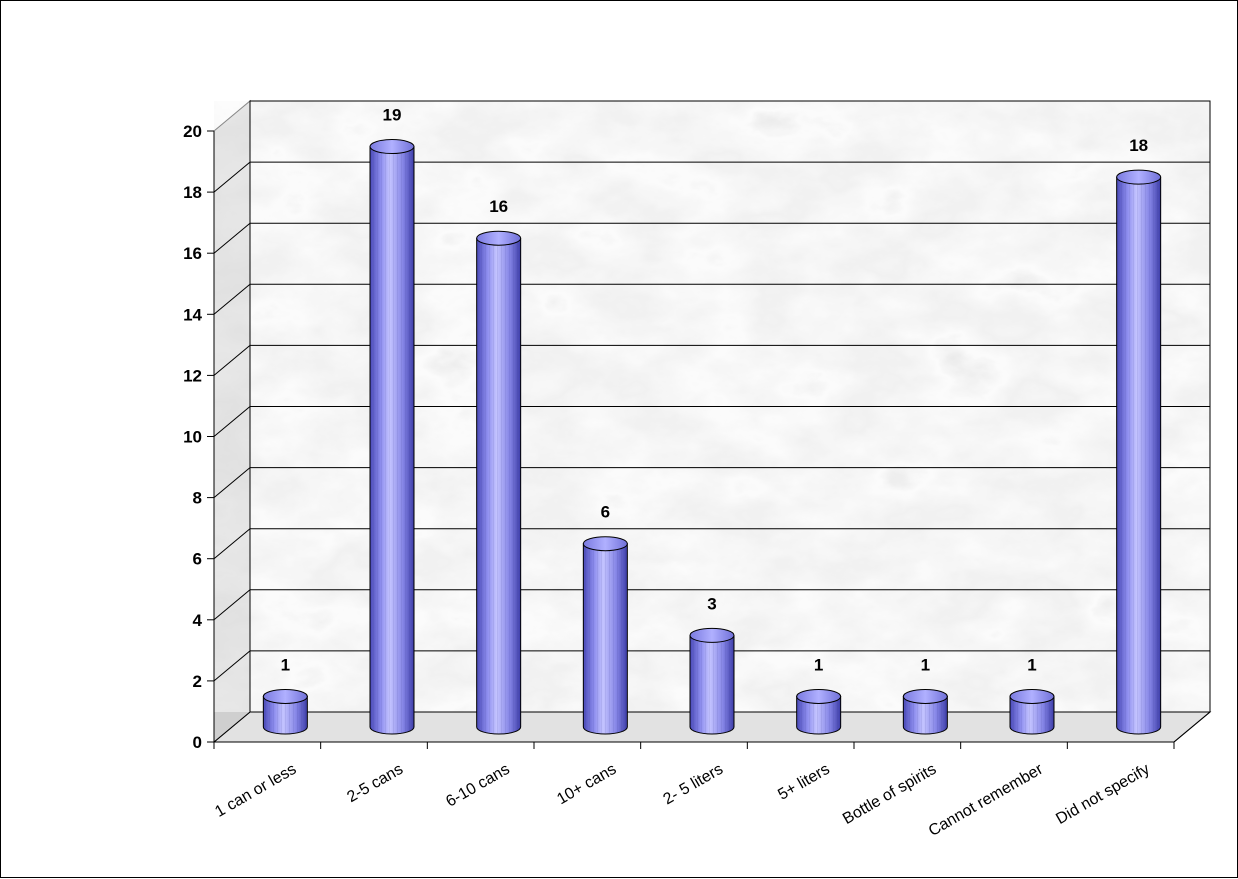 Image resolution: width=1238 pixels, height=879 pixels. What do you see at coordinates (197, 559) in the screenshot?
I see `y-tick-label-6: 6` at bounding box center [197, 559].